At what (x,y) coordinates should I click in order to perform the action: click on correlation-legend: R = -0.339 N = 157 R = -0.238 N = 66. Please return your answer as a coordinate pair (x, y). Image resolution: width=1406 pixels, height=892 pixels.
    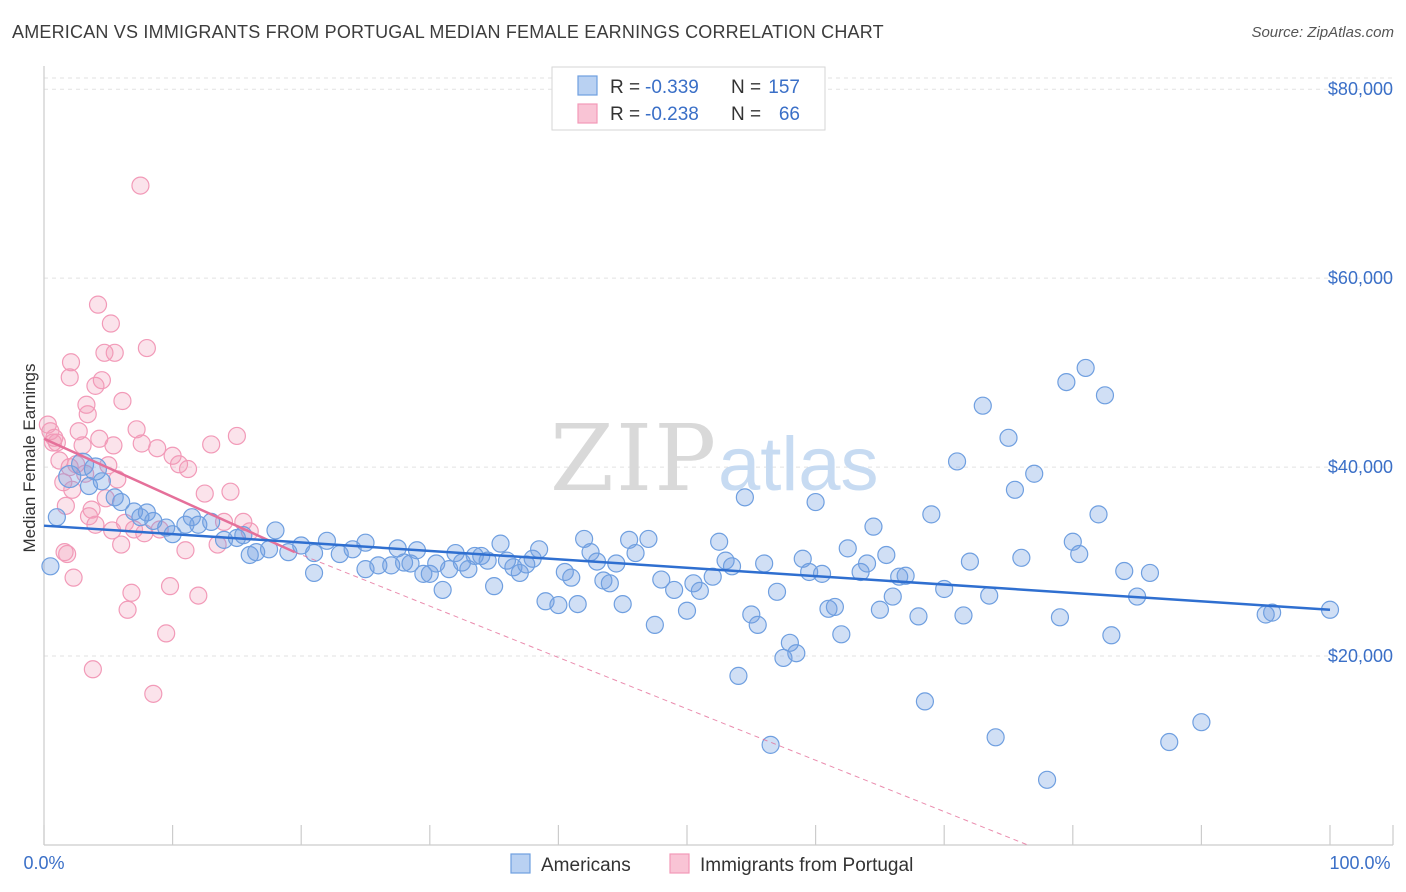
    Looking at the image, I should click on (688, 98).